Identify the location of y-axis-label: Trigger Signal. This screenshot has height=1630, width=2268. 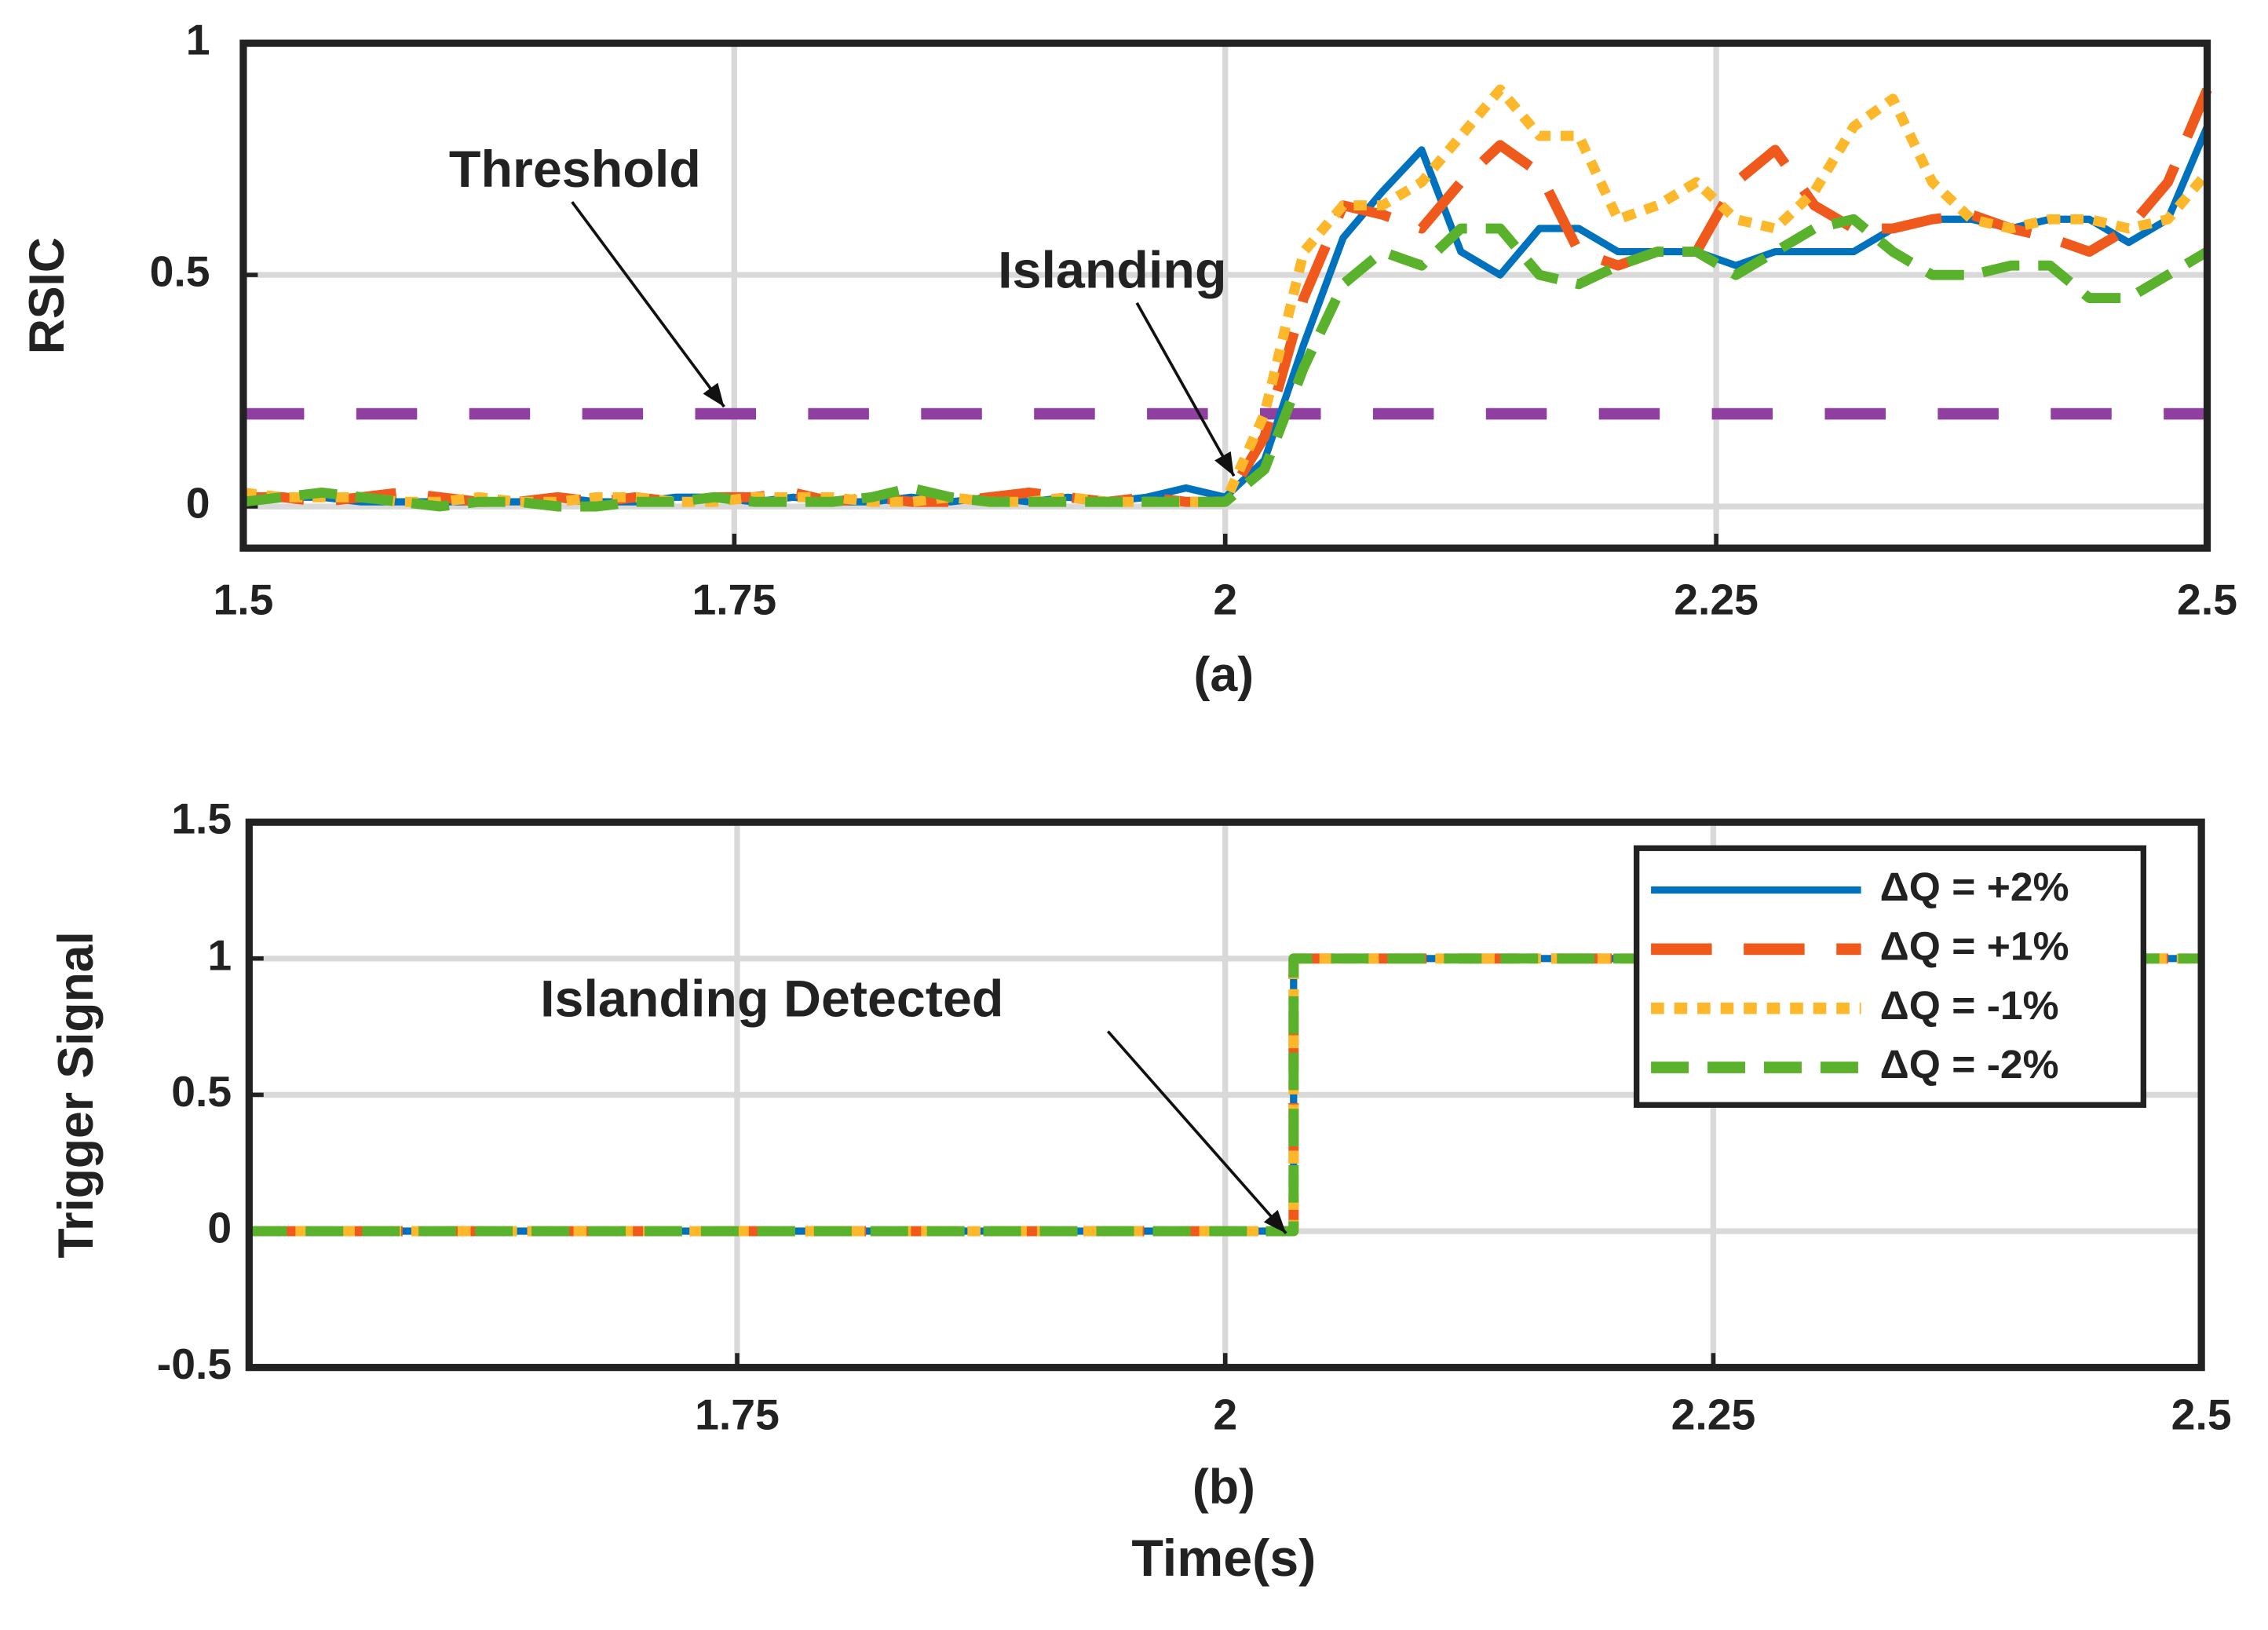
(76, 1094).